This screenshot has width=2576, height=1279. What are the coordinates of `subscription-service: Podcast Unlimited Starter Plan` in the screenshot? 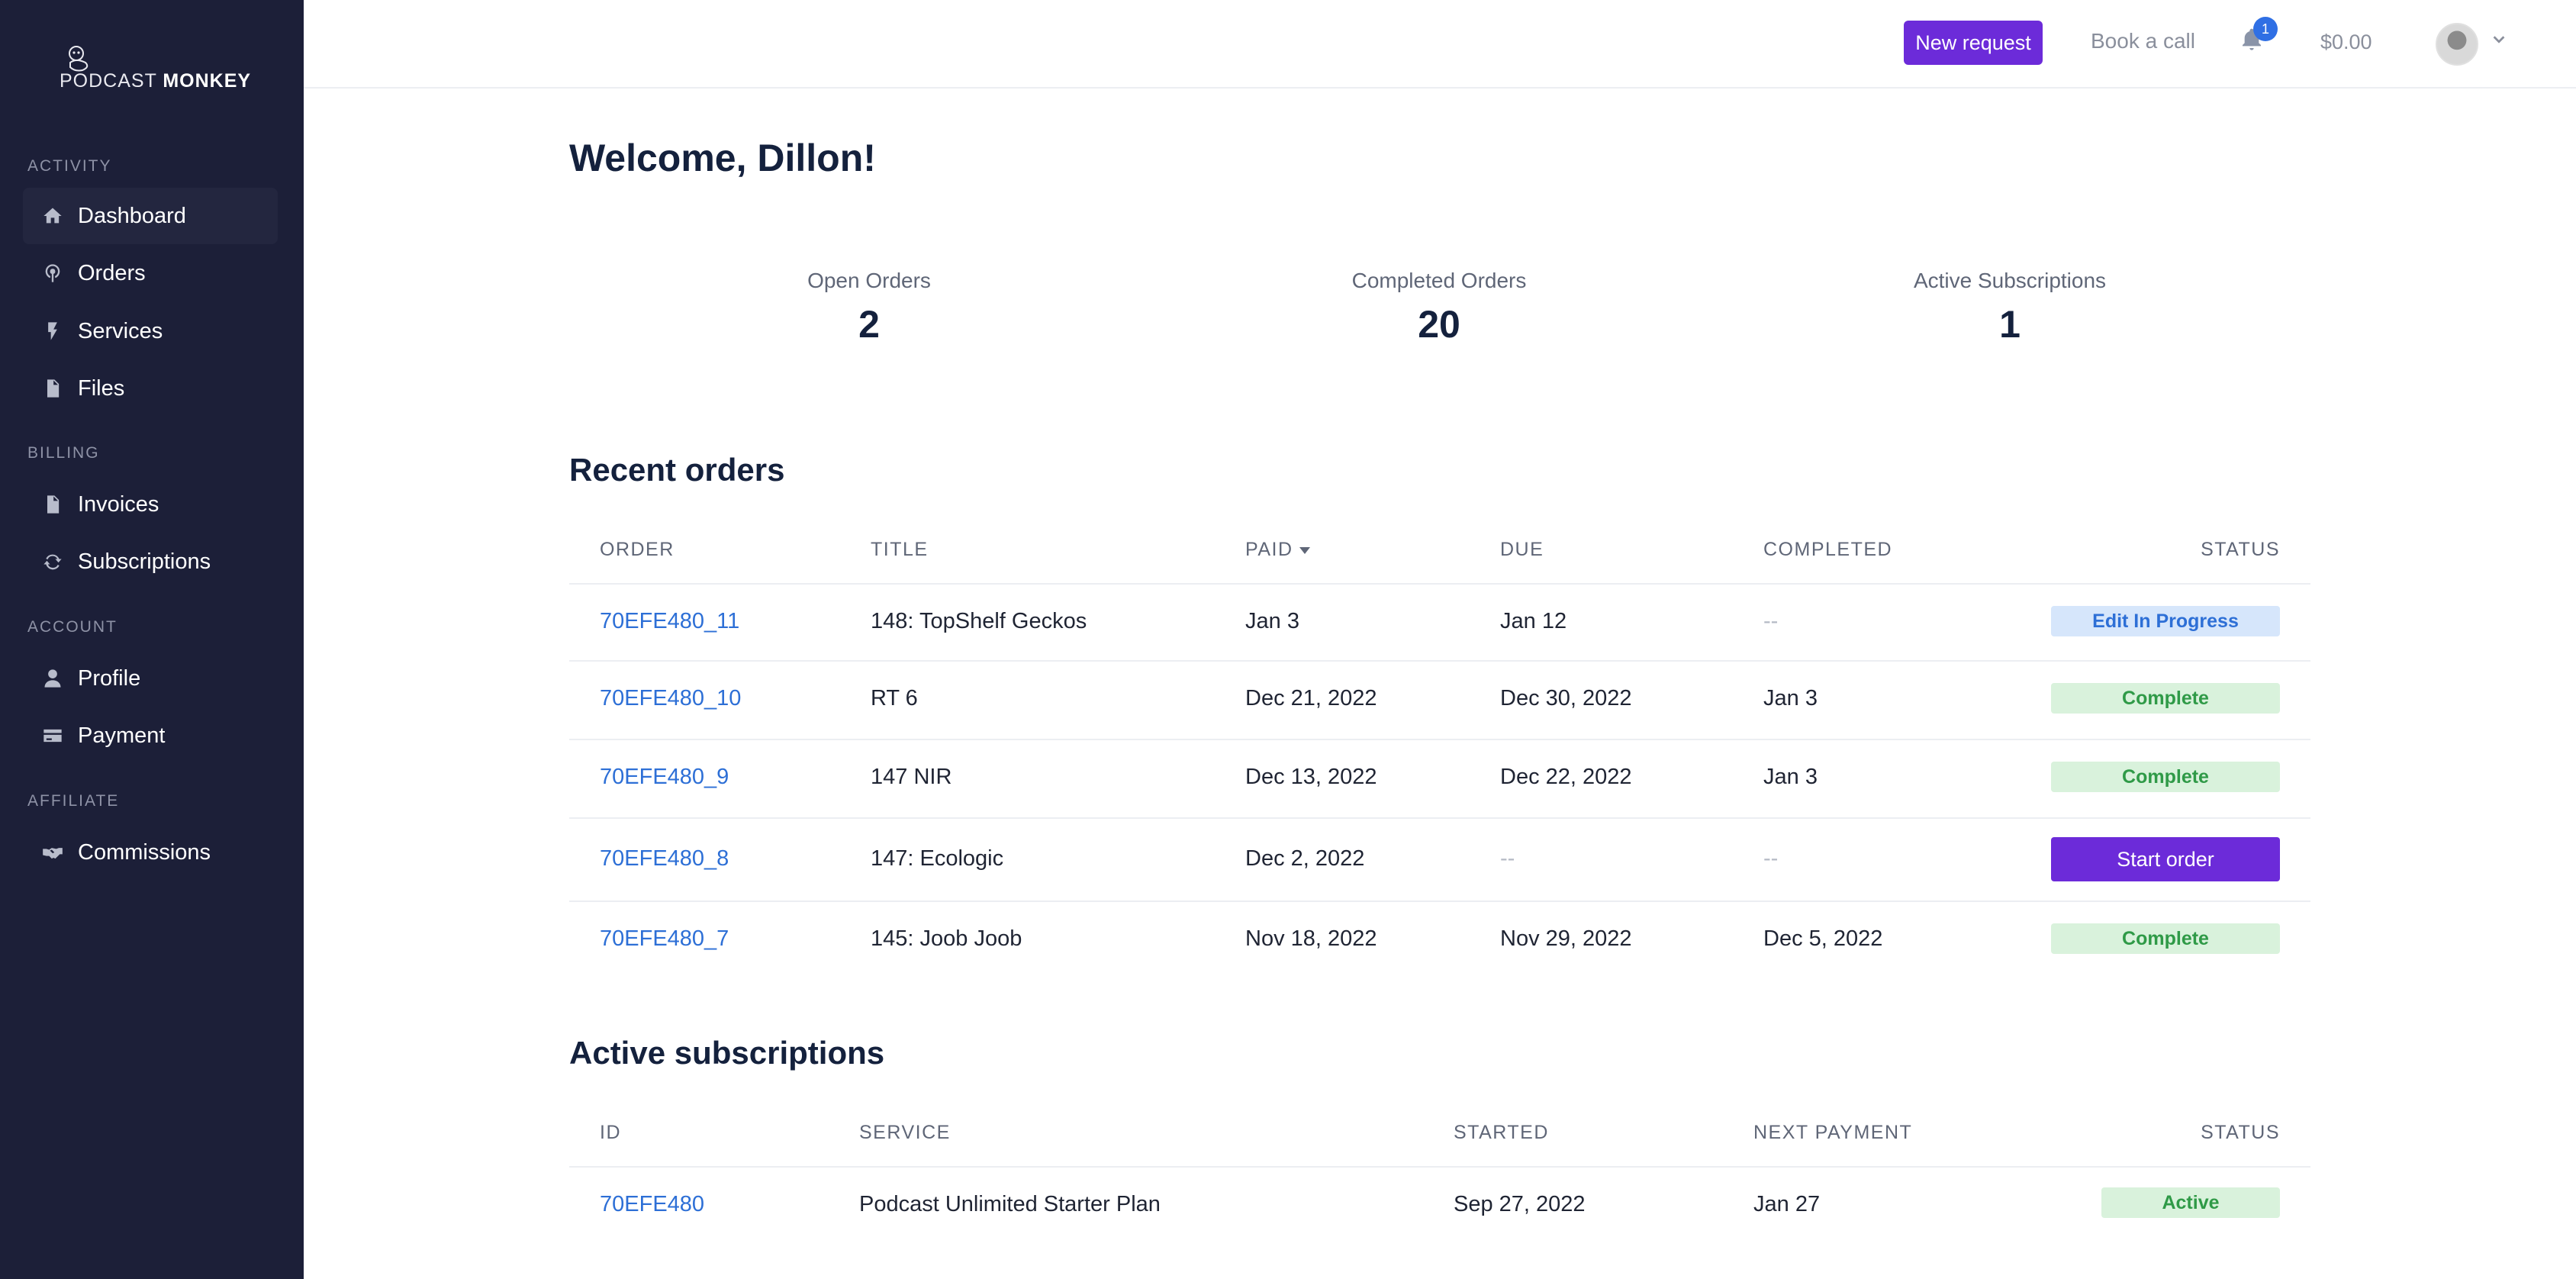 It's located at (1010, 1204).